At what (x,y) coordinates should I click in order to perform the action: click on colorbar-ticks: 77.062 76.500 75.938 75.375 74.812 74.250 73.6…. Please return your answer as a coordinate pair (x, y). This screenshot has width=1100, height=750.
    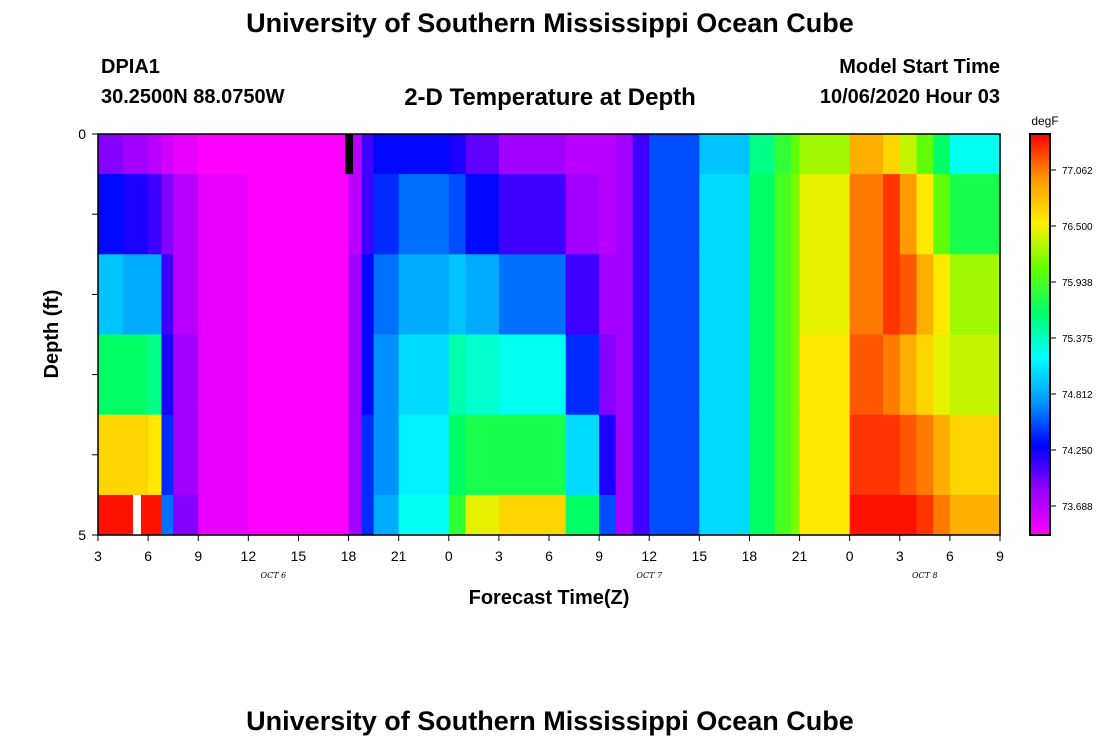
    Looking at the image, I should click on (1071, 339).